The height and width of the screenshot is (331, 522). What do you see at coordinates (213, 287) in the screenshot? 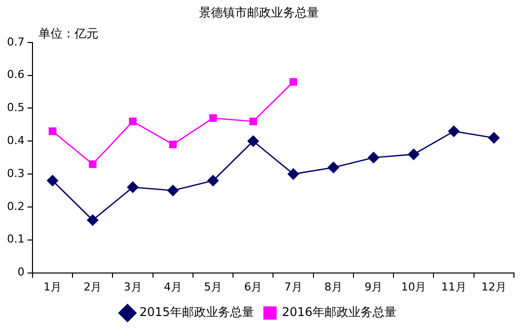
I see `x-tick-label: 5月` at bounding box center [213, 287].